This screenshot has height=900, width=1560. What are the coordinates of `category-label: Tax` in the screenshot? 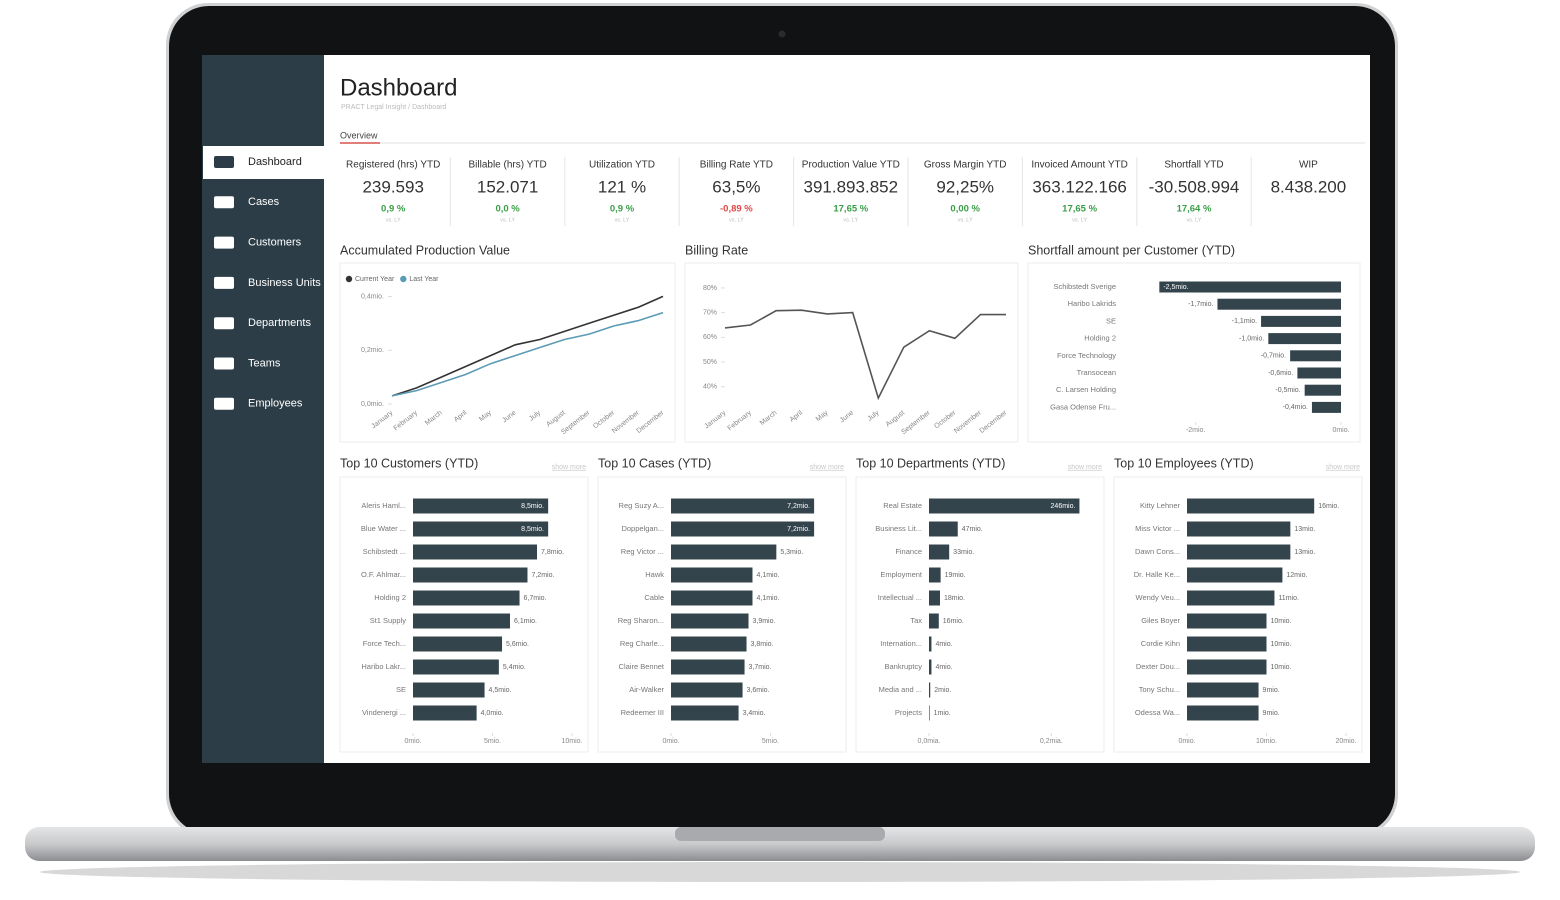 It's located at (916, 620).